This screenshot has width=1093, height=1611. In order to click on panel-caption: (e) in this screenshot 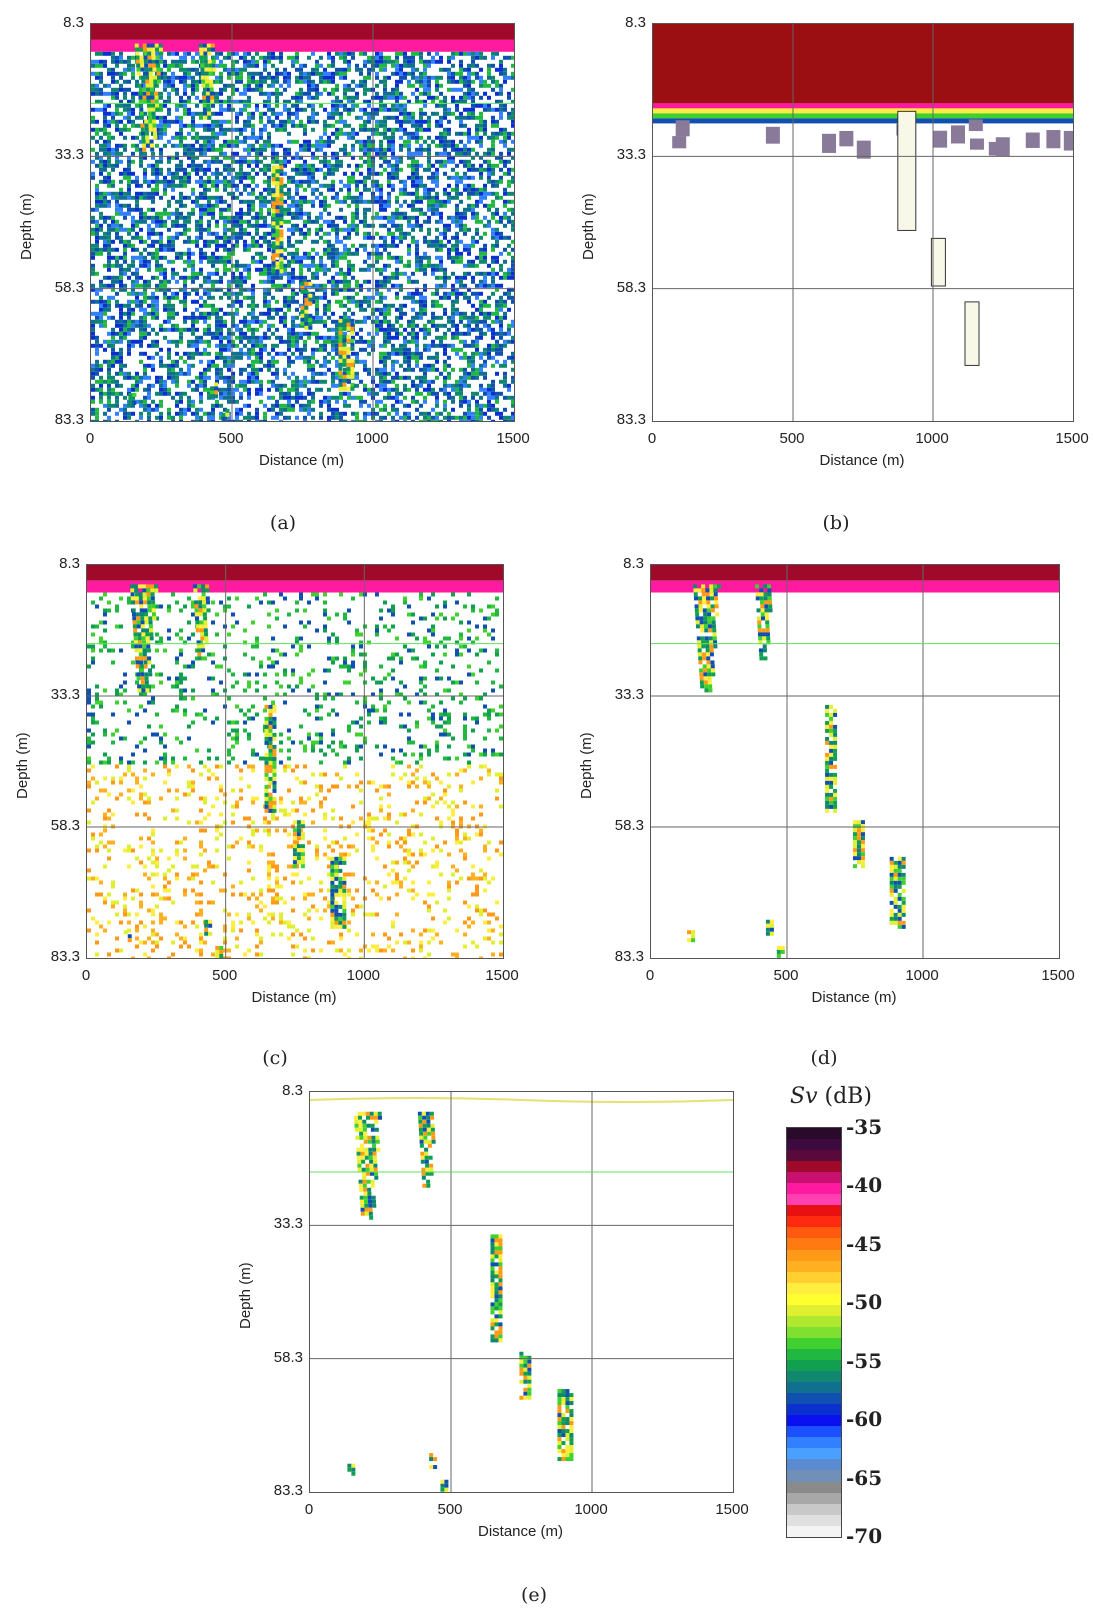, I will do `click(534, 1595)`.